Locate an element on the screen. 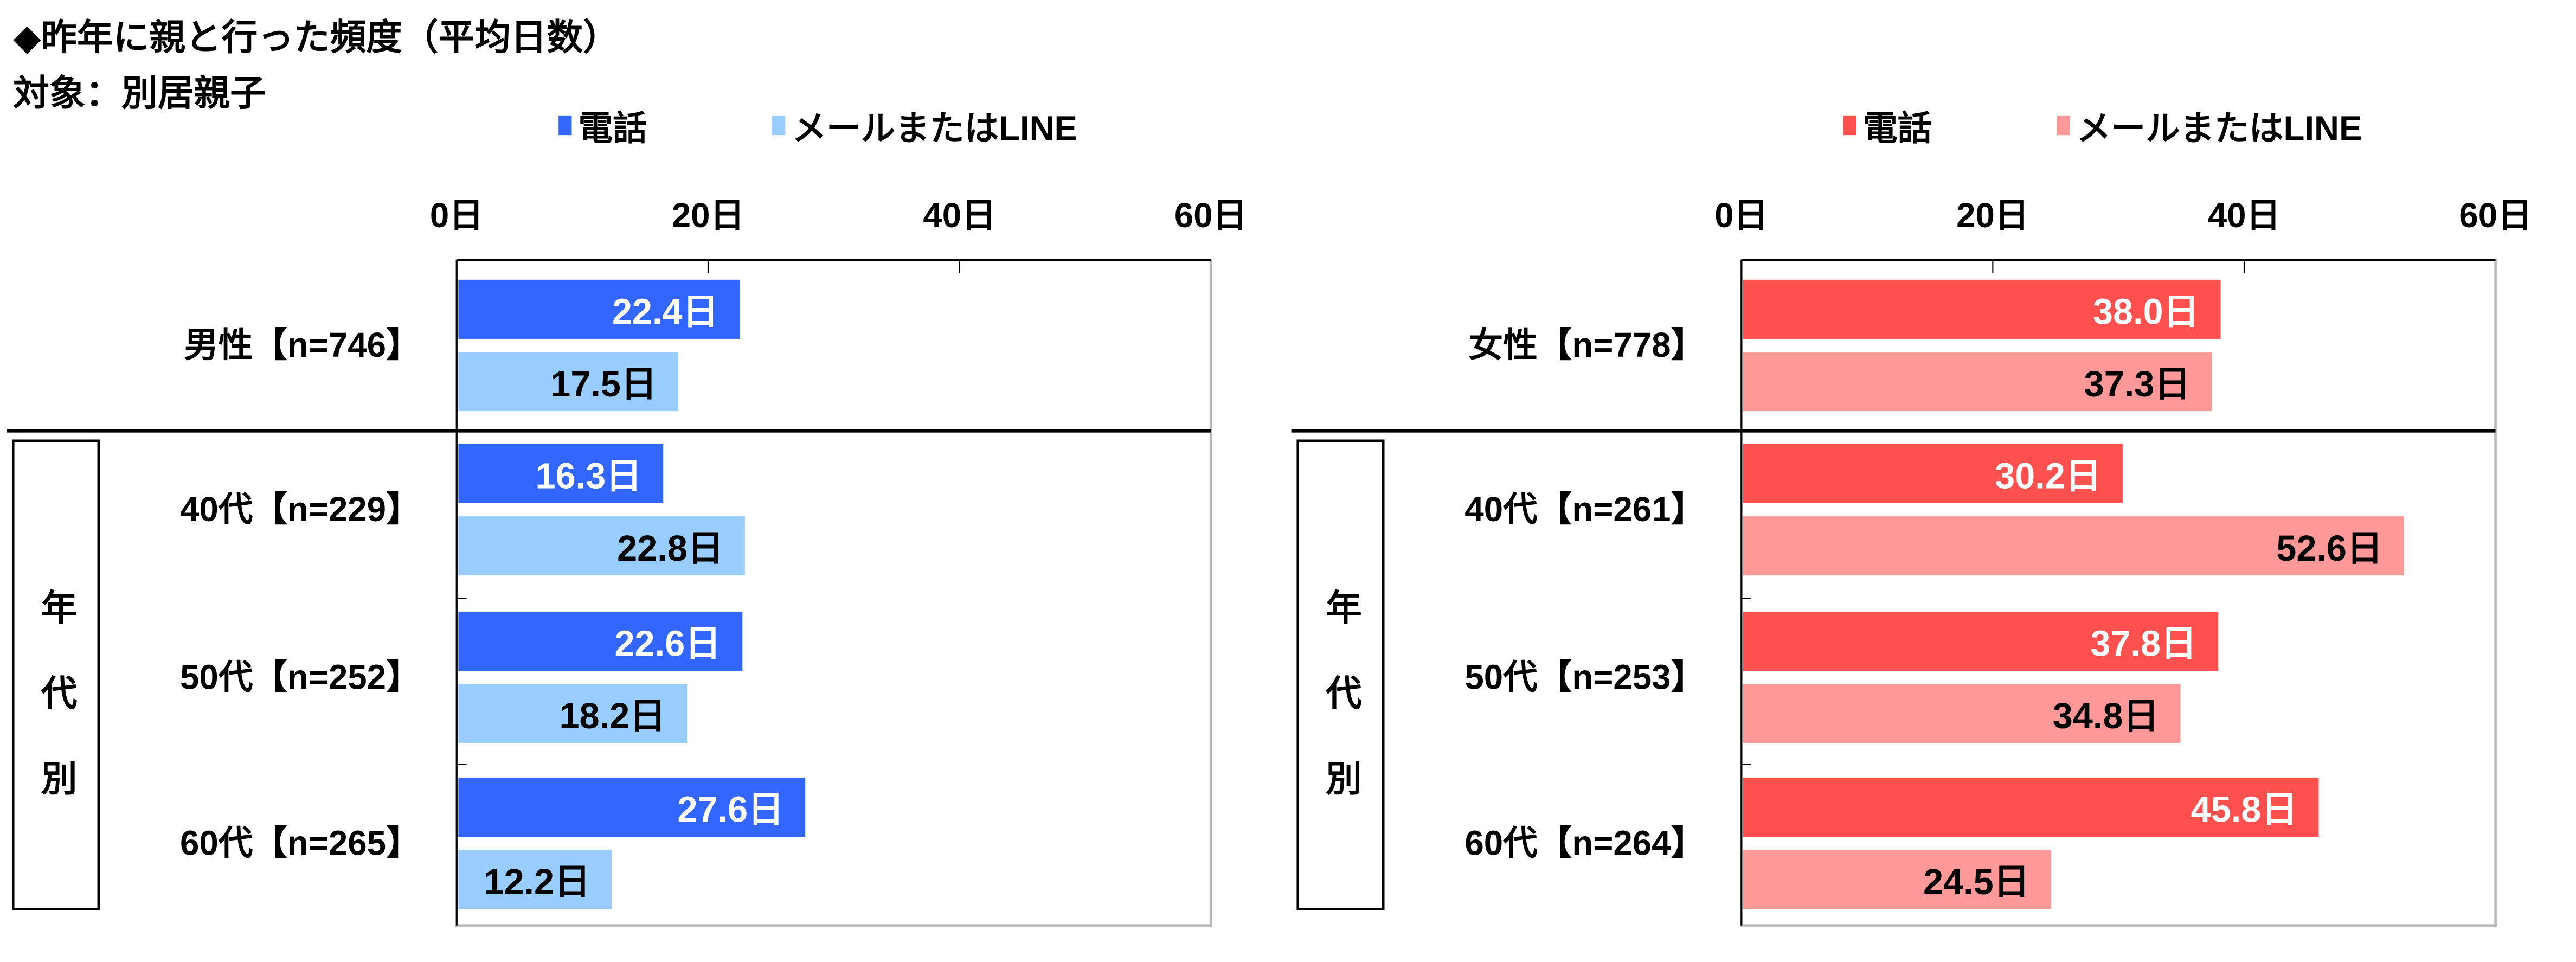 The width and height of the screenshot is (2576, 962). chart-title: ◆昨年に親と行った頻度（平均日数） is located at coordinates (316, 38).